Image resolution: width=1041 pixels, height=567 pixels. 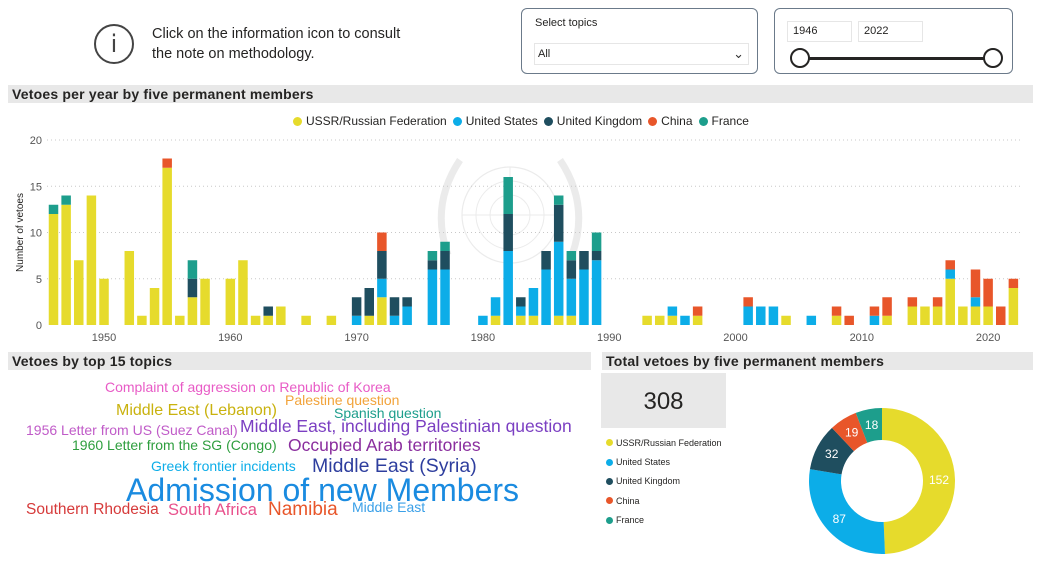 What do you see at coordinates (192, 311) in the screenshot?
I see `bar-ussr-1957` at bounding box center [192, 311].